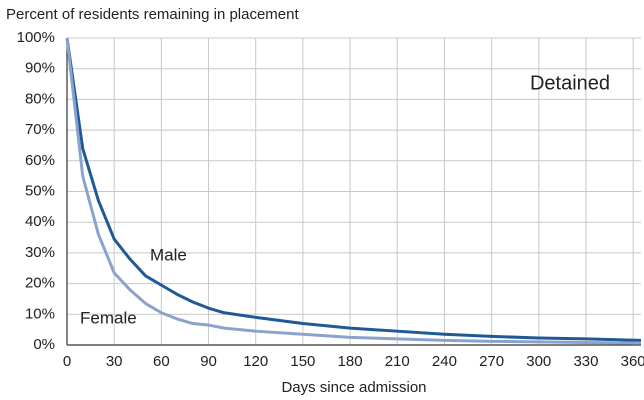 Image resolution: width=644 pixels, height=400 pixels. Describe the element at coordinates (40, 129) in the screenshot. I see `y-tick-label: 70%` at that location.